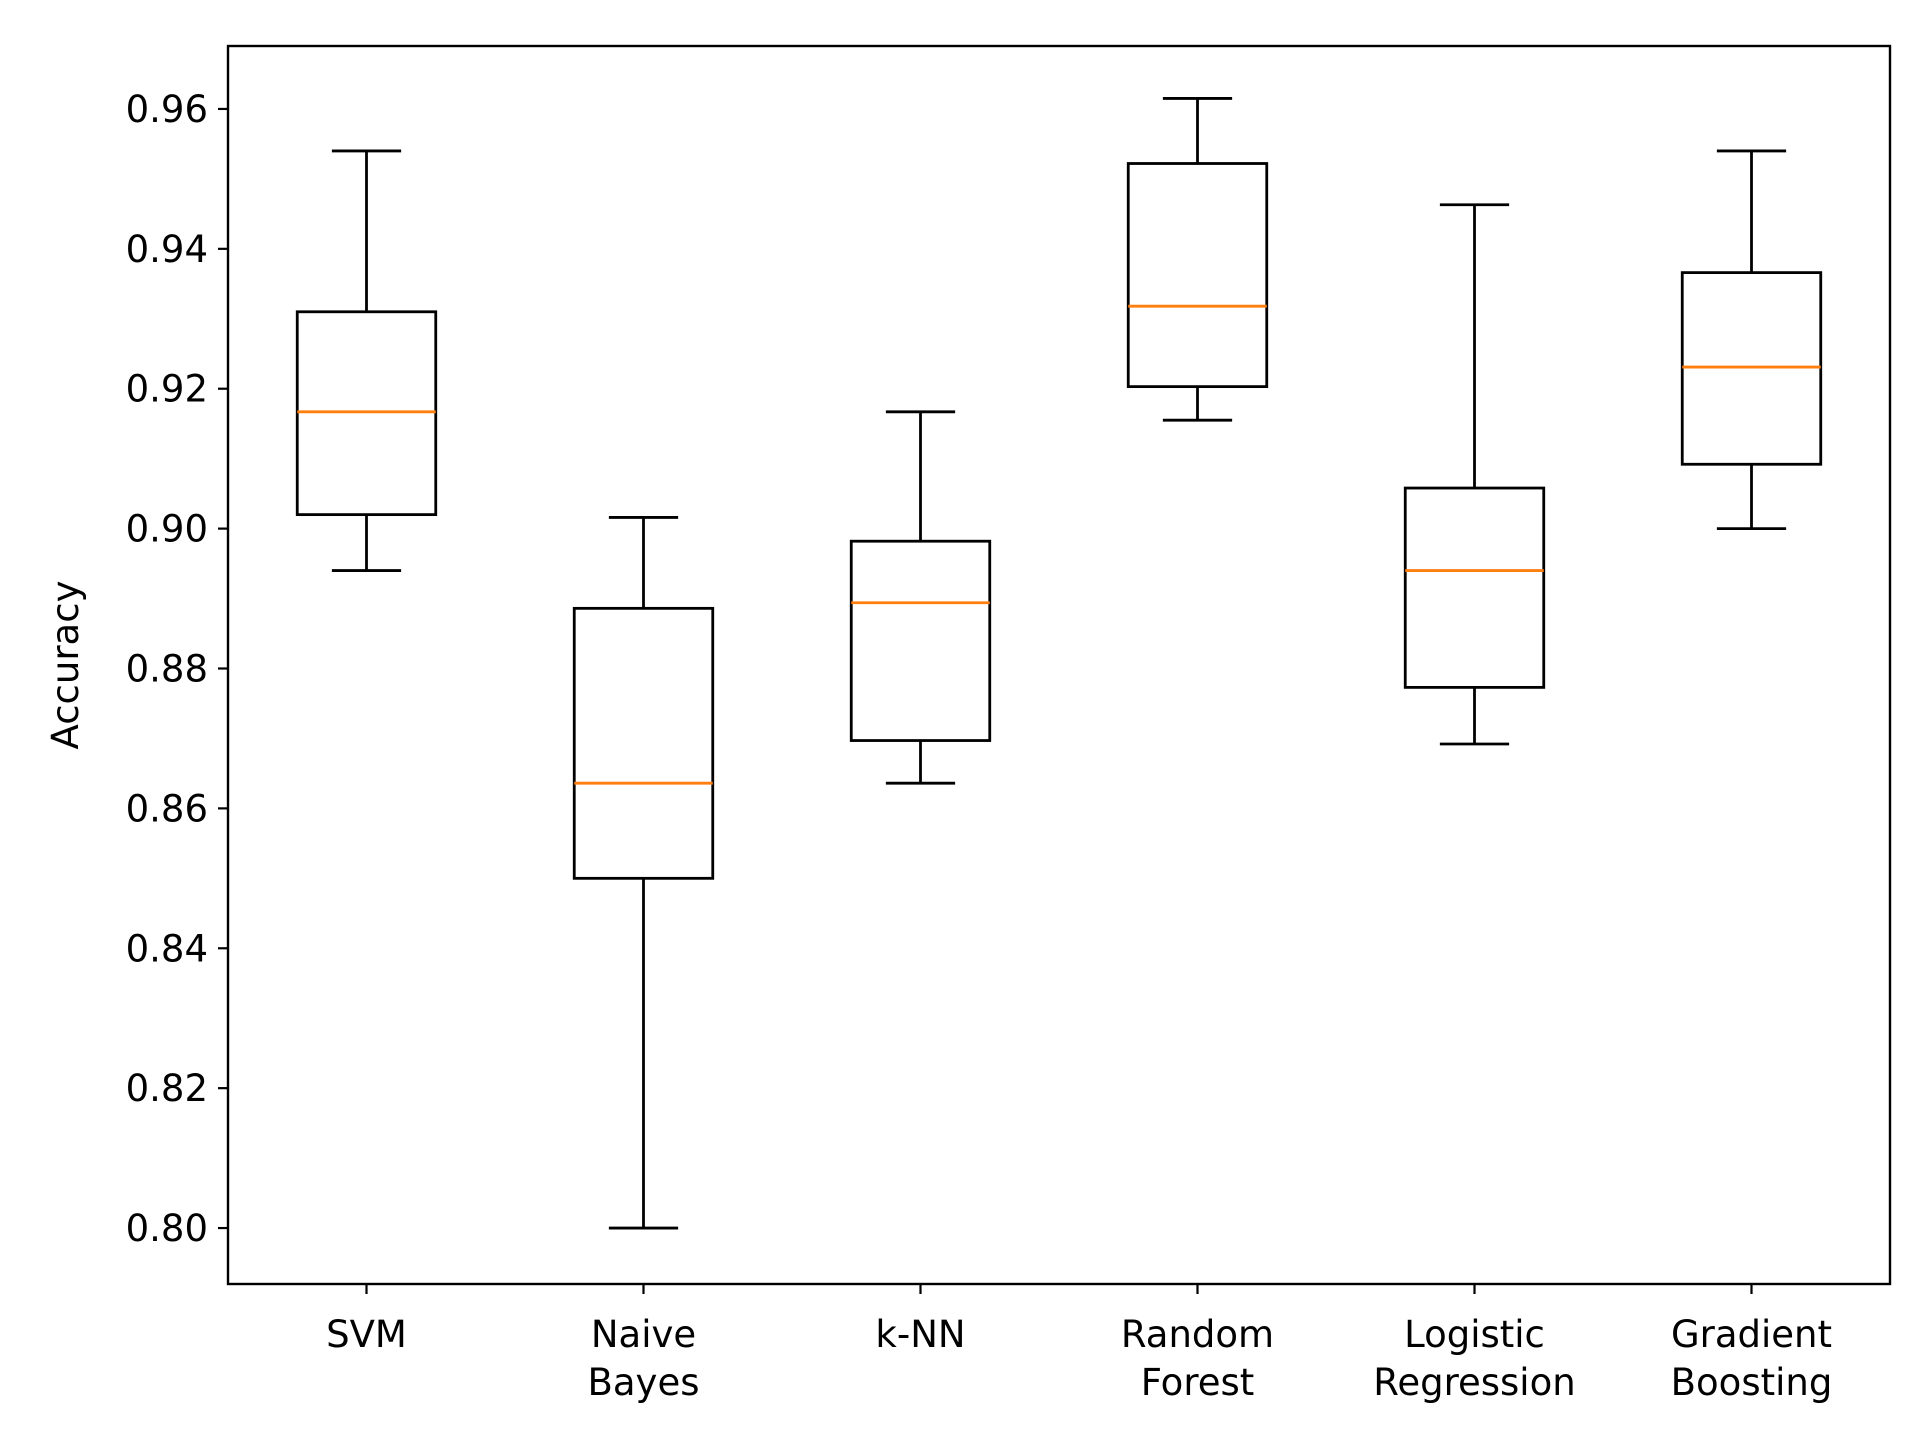 The width and height of the screenshot is (1920, 1440). What do you see at coordinates (167, 529) in the screenshot?
I see `y-tick-label: 0.90` at bounding box center [167, 529].